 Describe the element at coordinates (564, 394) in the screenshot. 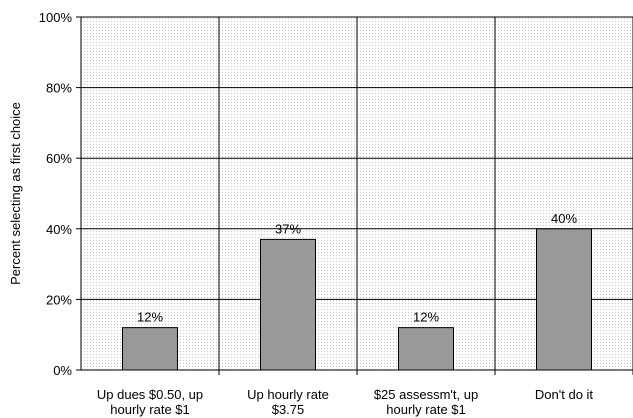

I see `category-label: Don't do it` at that location.